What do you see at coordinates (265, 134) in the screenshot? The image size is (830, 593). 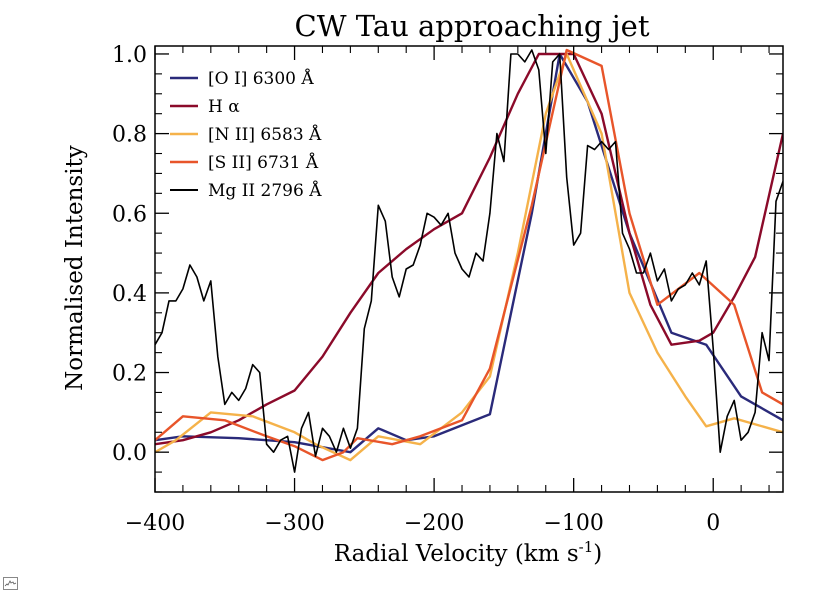 I see `legend-label-2: [N II] 6583 Å` at bounding box center [265, 134].